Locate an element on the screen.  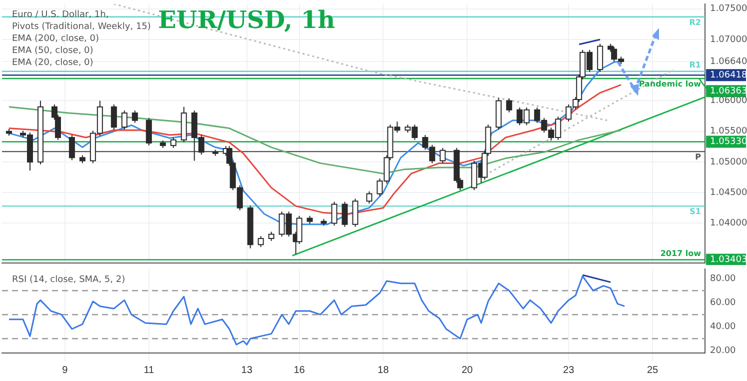
annotation: R1 is located at coordinates (695, 65).